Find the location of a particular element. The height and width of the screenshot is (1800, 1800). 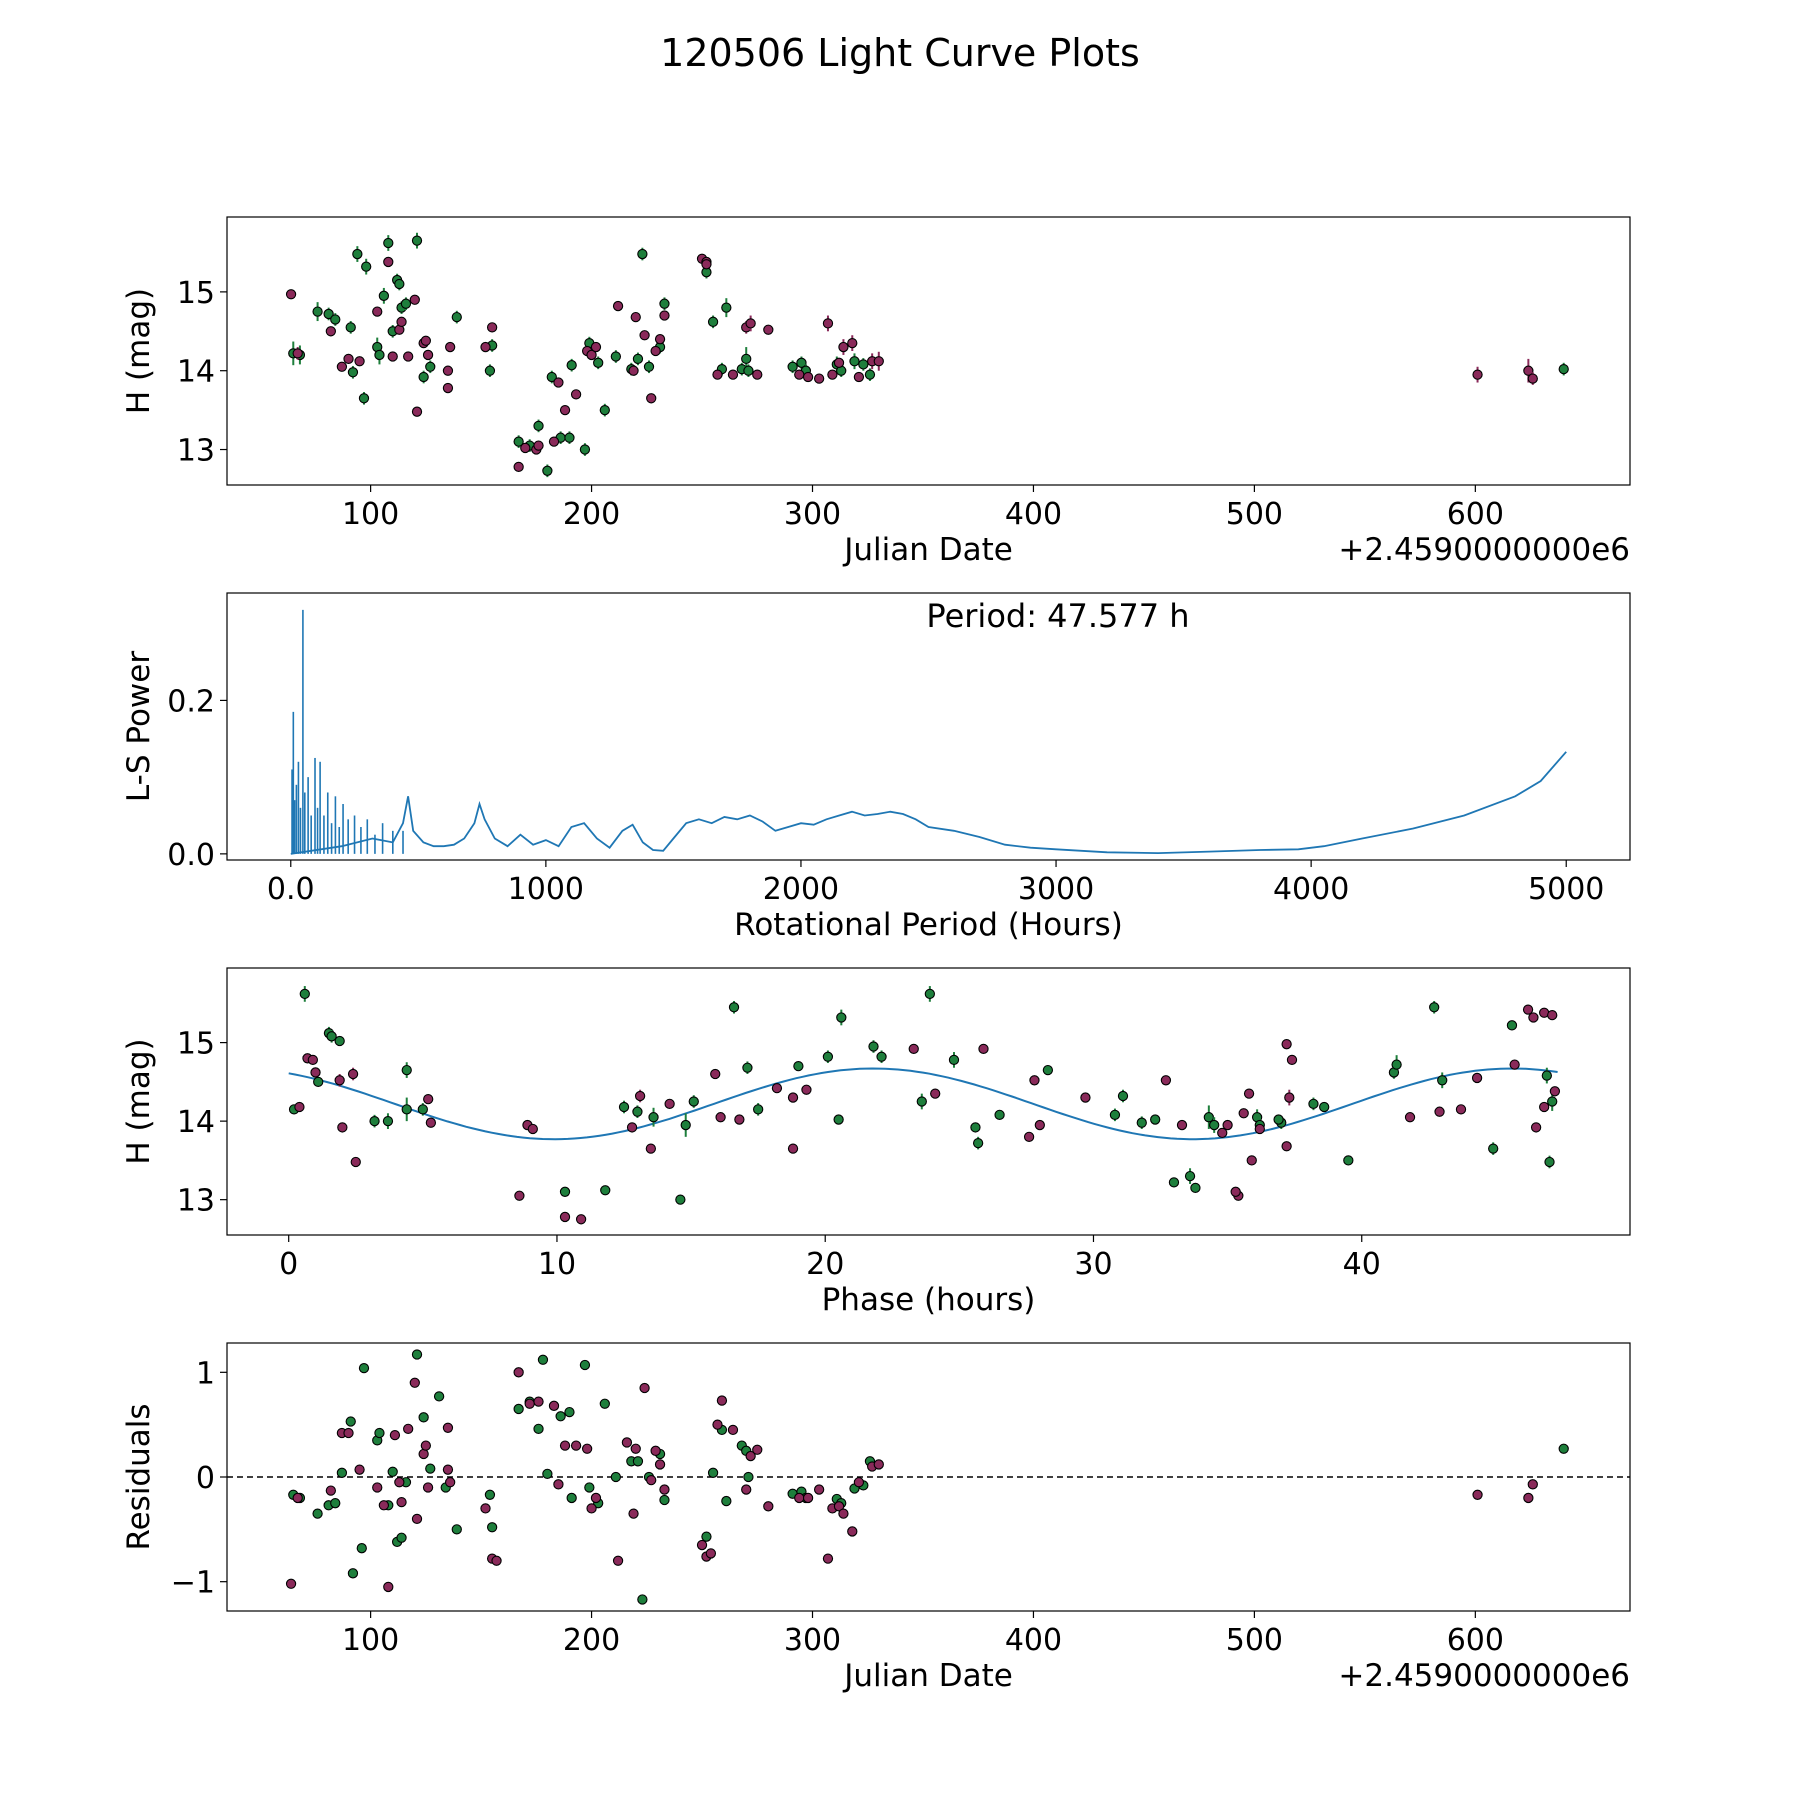

x-tick-label: 1000 is located at coordinates (546, 889).